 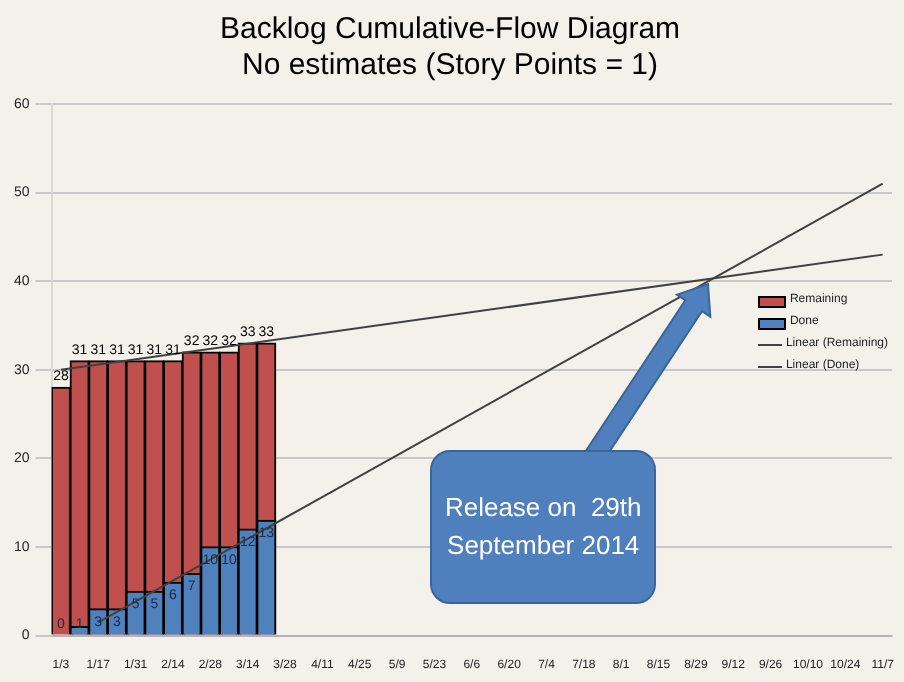 What do you see at coordinates (450, 29) in the screenshot?
I see `chart-title: Backlog Cumulative-Flow Diagram` at bounding box center [450, 29].